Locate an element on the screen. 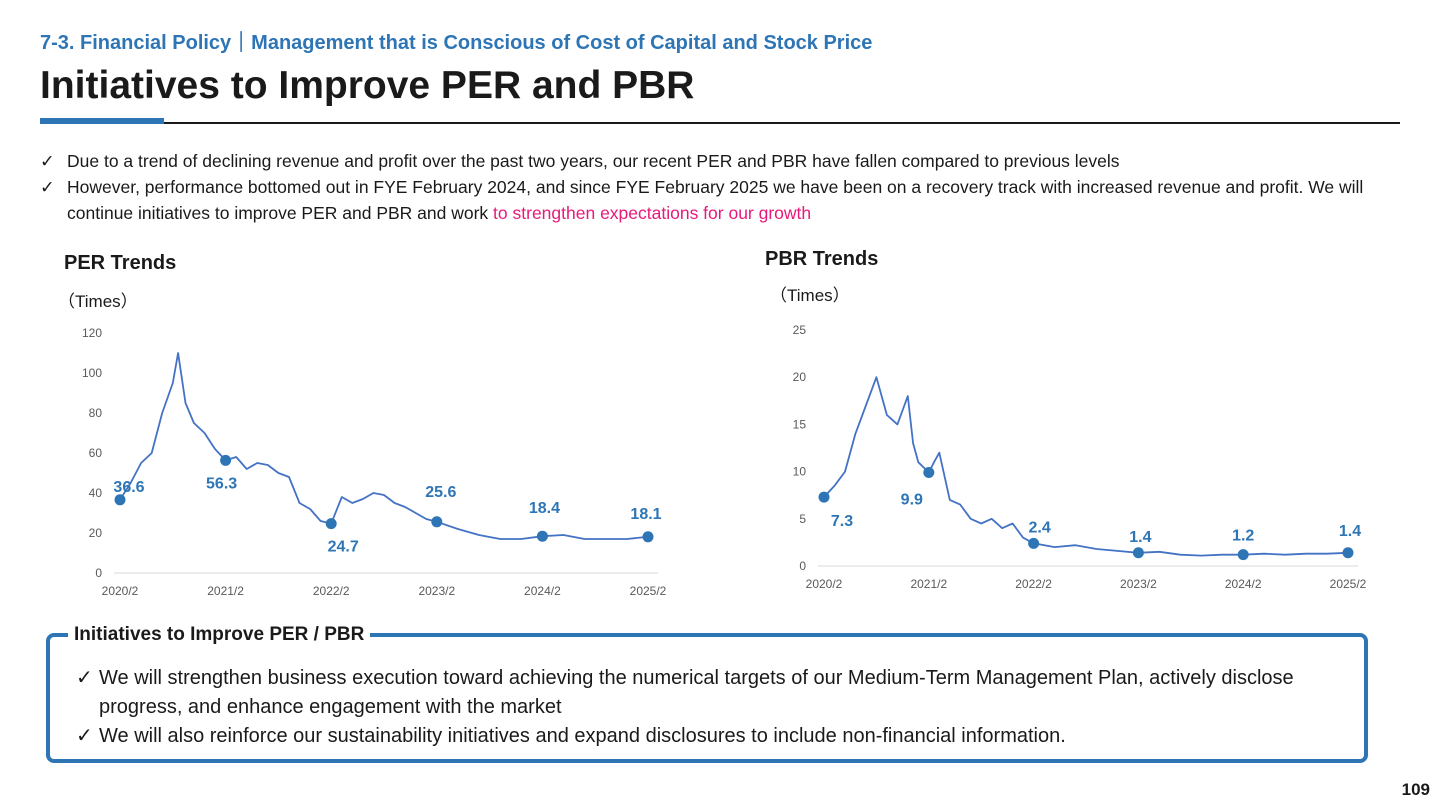  page-title: Initiatives to Improve PER and PBR is located at coordinates (367, 85).